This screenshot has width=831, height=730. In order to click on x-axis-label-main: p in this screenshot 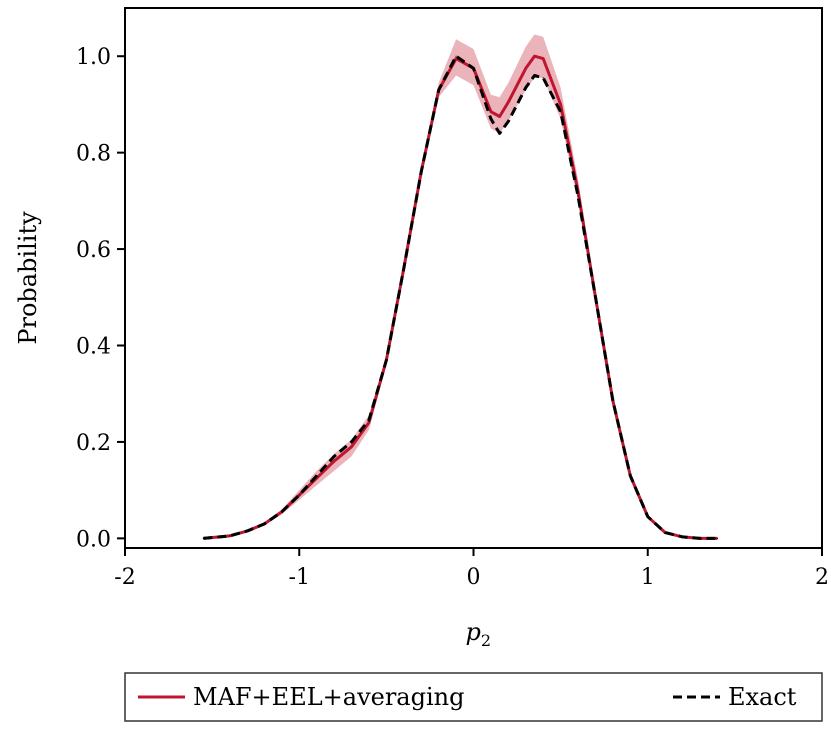, I will do `click(473, 632)`.